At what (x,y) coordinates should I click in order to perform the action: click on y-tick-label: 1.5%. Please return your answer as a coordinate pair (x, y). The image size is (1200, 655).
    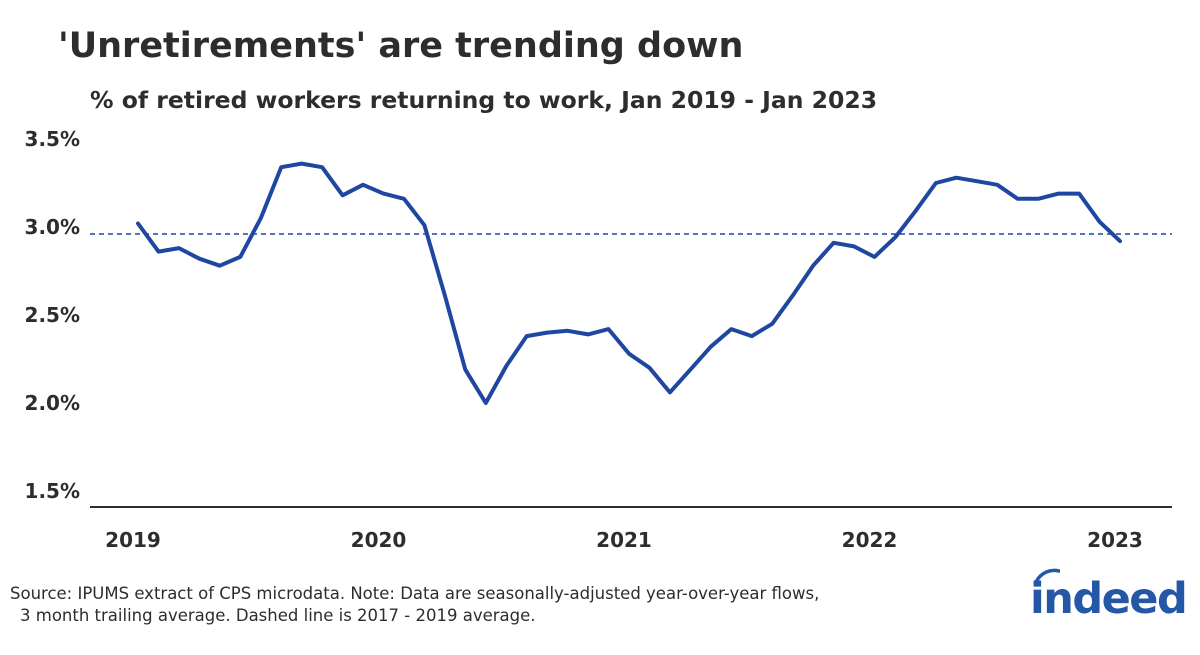
    Looking at the image, I should click on (52, 491).